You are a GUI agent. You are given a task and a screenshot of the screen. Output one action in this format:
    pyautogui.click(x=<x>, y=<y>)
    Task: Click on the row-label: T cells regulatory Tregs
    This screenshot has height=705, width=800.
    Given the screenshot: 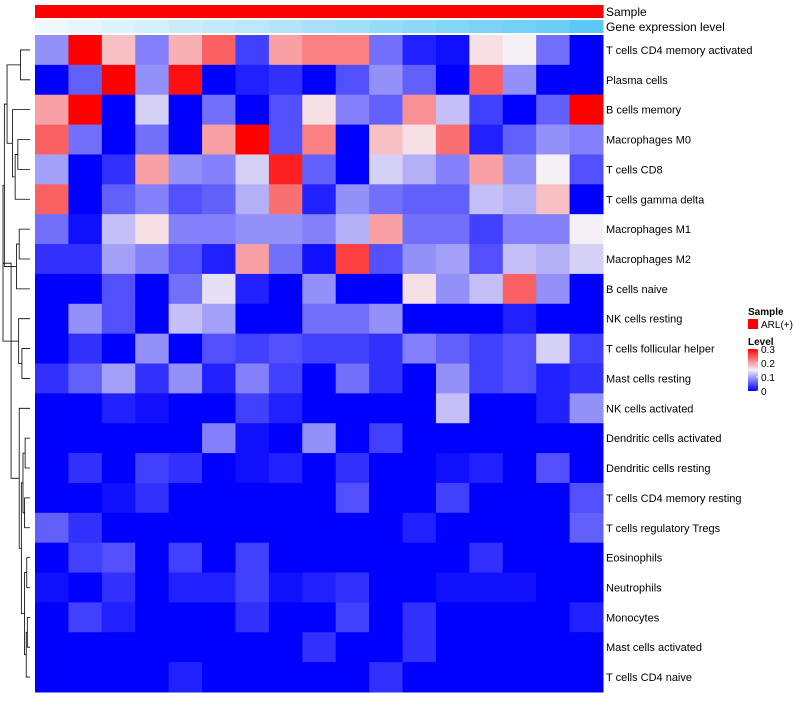 What is the action you would take?
    pyautogui.click(x=663, y=529)
    